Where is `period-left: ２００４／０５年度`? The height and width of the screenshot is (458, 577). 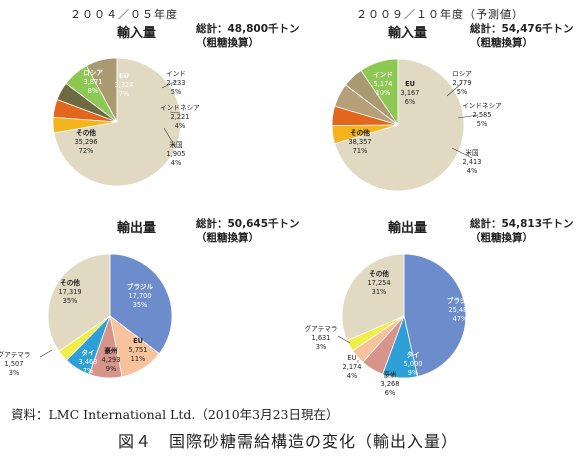 period-left: ２００４／０５年度 is located at coordinates (124, 14).